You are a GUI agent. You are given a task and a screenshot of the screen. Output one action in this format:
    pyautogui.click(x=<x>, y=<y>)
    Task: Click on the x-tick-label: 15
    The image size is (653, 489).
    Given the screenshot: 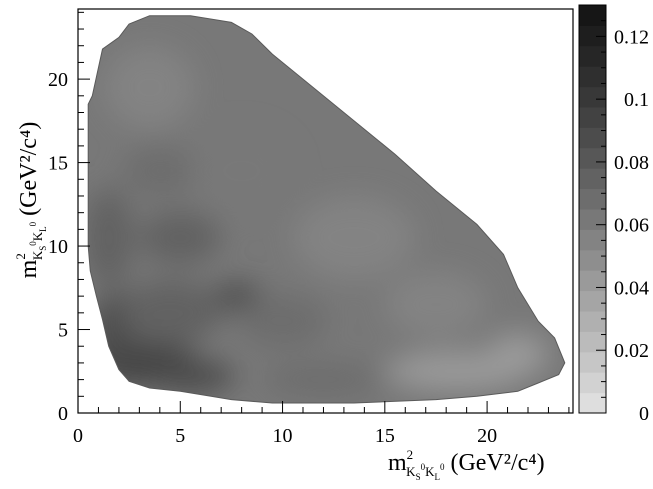 What is the action you would take?
    pyautogui.click(x=385, y=436)
    